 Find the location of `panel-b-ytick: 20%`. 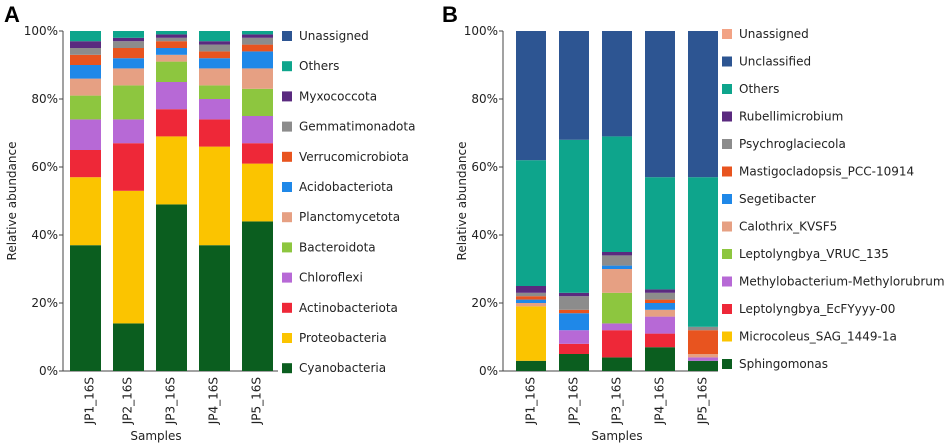

panel-b-ytick: 20% is located at coordinates (484, 303).